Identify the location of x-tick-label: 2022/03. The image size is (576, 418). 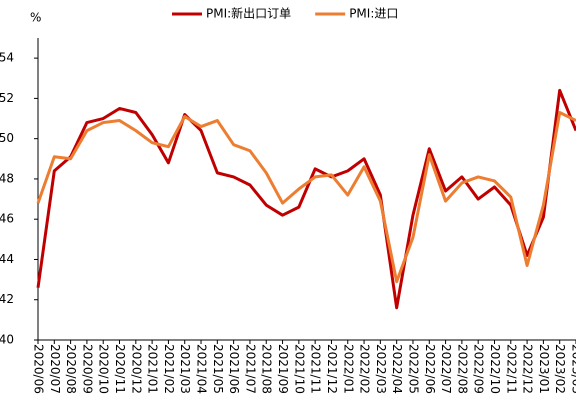
(381, 369).